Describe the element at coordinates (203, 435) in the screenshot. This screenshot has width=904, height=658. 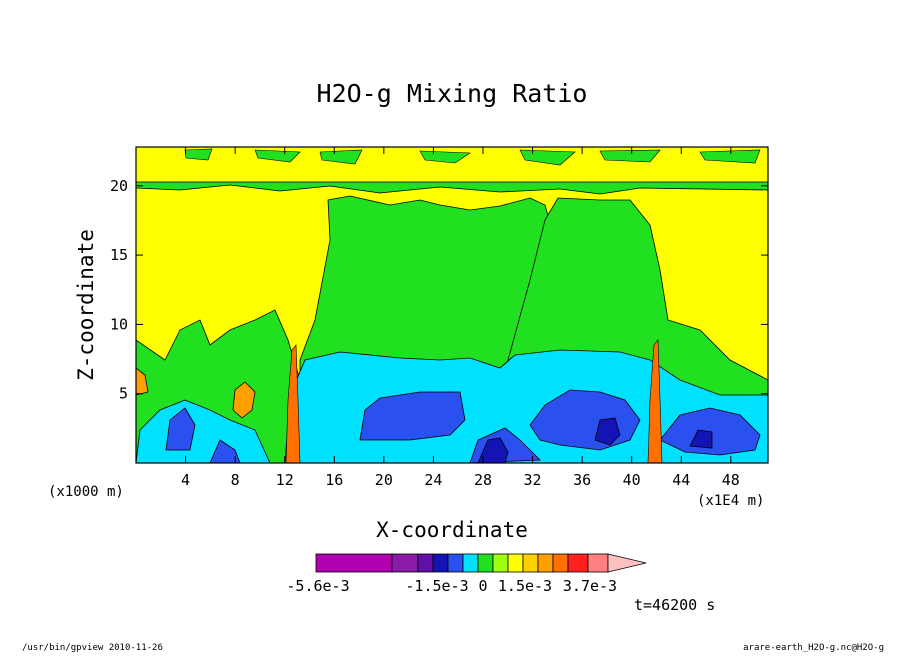
I see `blue-left` at that location.